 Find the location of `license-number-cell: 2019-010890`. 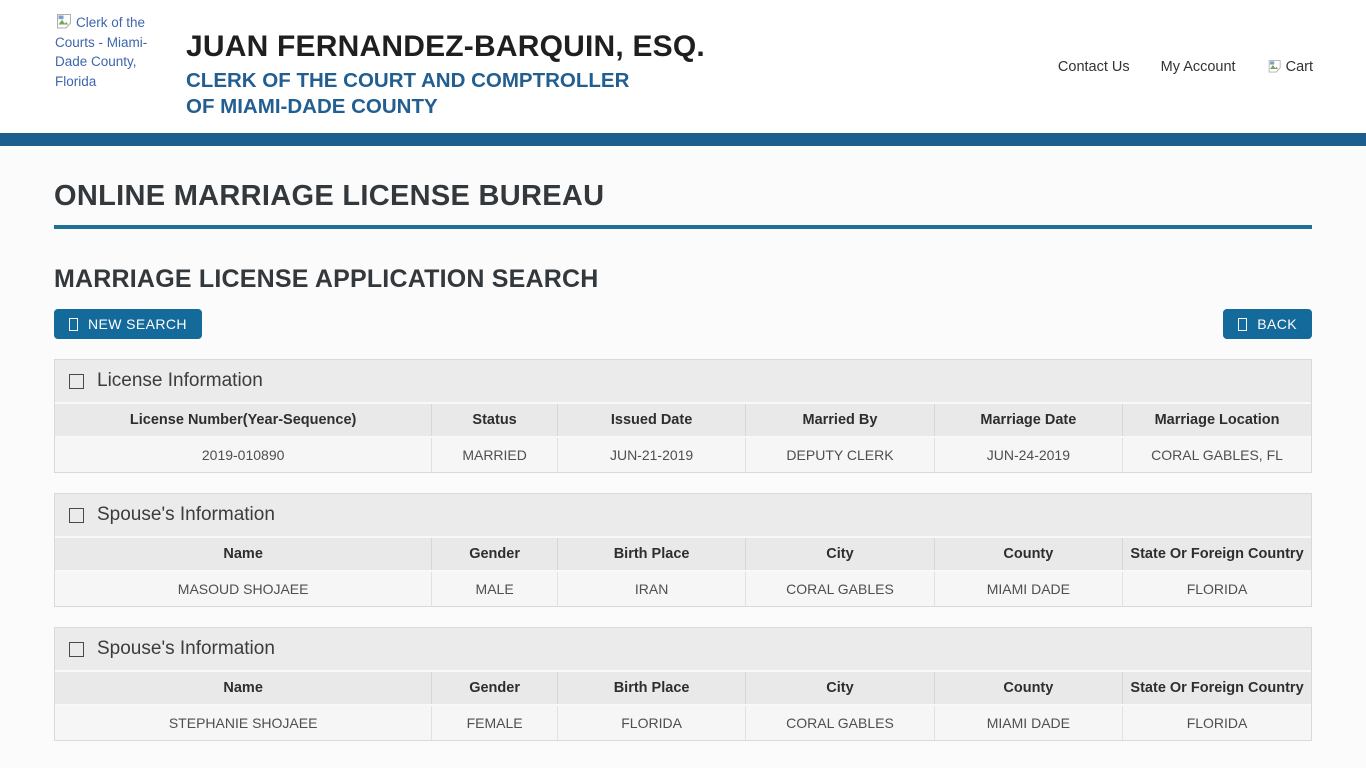

license-number-cell: 2019-010890 is located at coordinates (243, 454).